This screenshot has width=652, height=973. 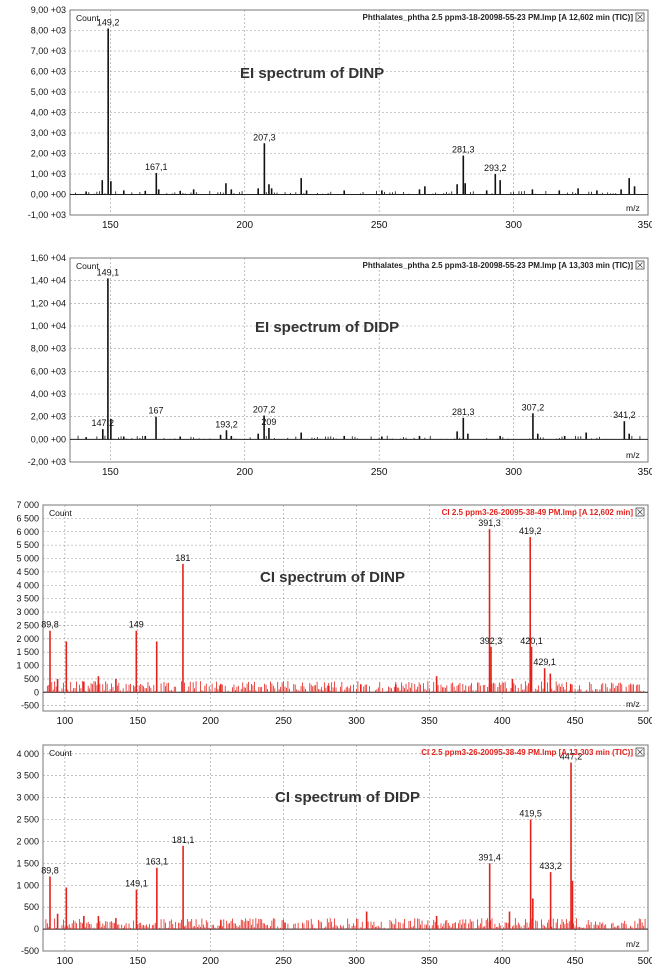 What do you see at coordinates (27, 625) in the screenshot?
I see `y-tick-label: 2 500` at bounding box center [27, 625].